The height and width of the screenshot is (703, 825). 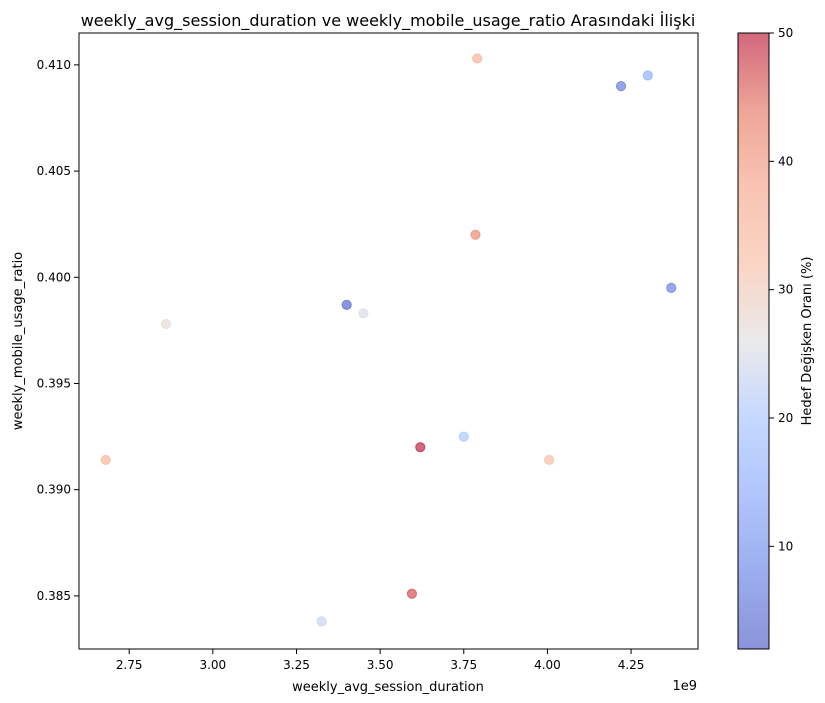 I want to click on colorbar: 10 20 30 40 50 Hedef Değişken Oranı (%), so click(x=776, y=338).